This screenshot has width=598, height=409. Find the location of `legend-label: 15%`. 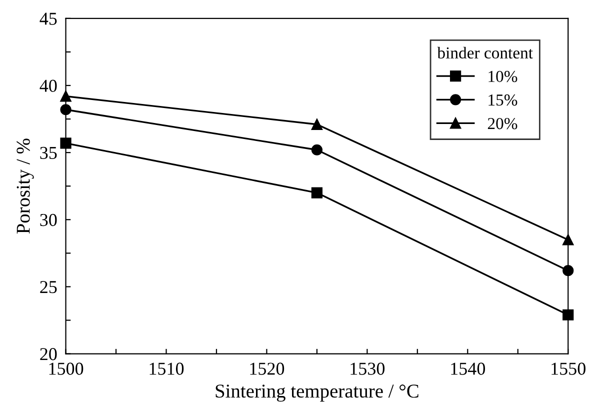

legend-label: 15% is located at coordinates (503, 100).